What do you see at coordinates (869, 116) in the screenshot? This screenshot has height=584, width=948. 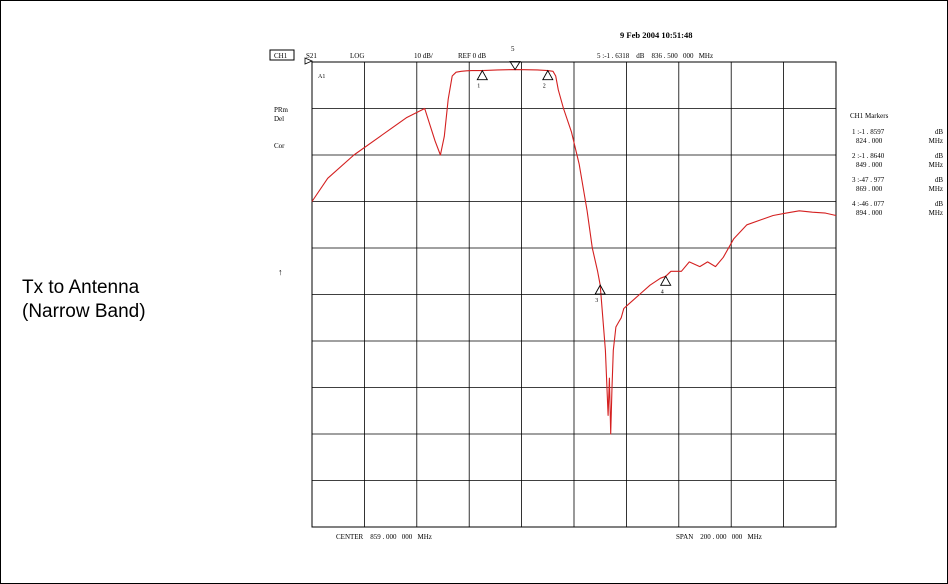 I see `marker-panel-title: CH1 Markers` at bounding box center [869, 116].